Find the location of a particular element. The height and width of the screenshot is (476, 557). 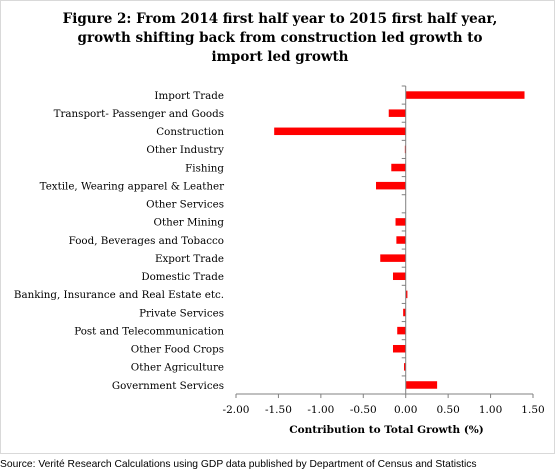

chart-title-line: import led growth is located at coordinates (280, 57).